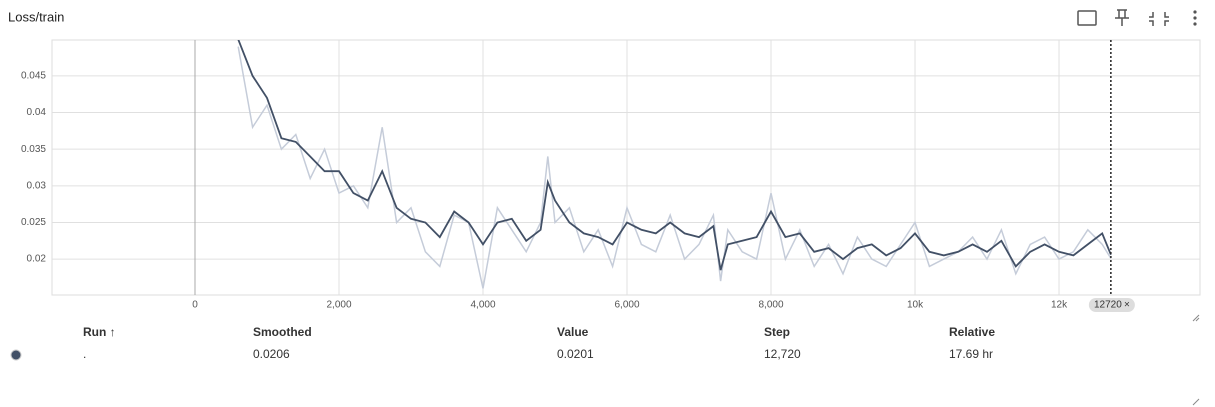 The image size is (1215, 407). What do you see at coordinates (99, 332) in the screenshot?
I see `table-header: Run ↑` at bounding box center [99, 332].